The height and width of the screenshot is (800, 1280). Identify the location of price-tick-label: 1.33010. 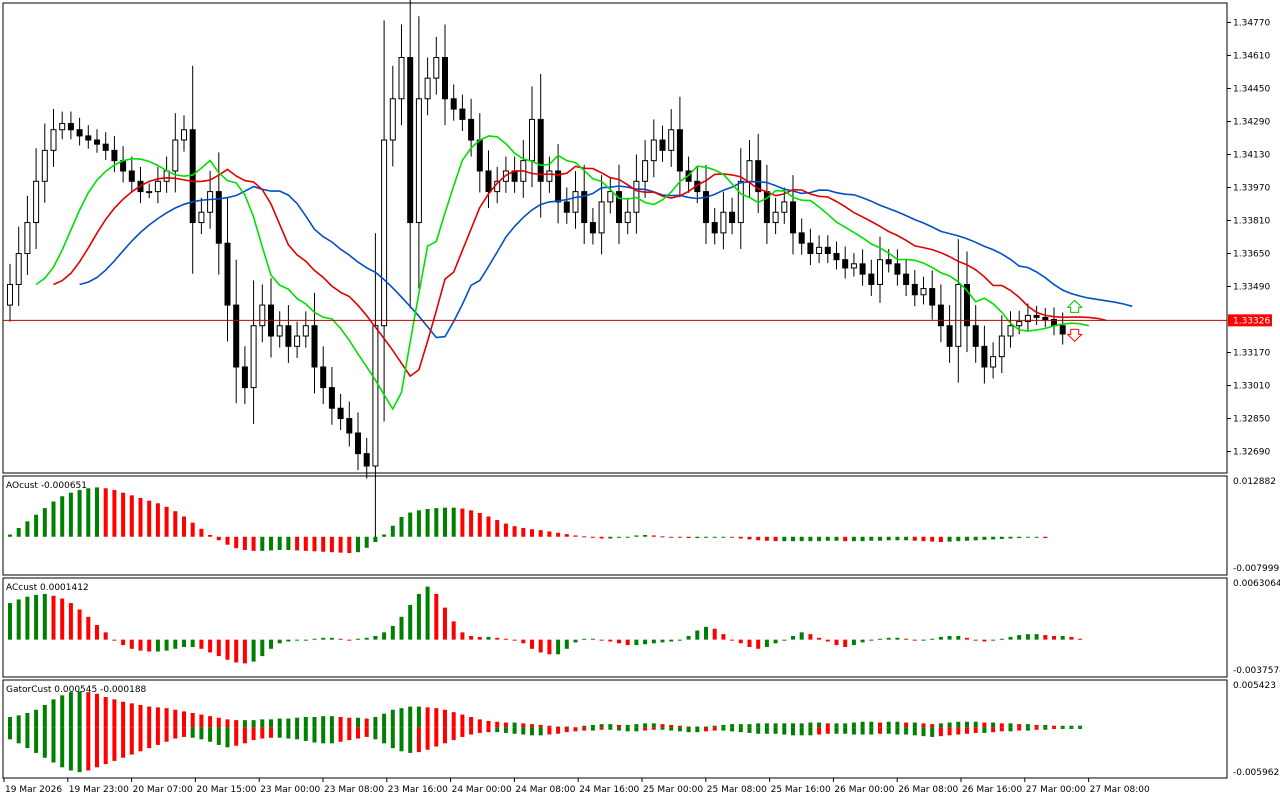
(1251, 387).